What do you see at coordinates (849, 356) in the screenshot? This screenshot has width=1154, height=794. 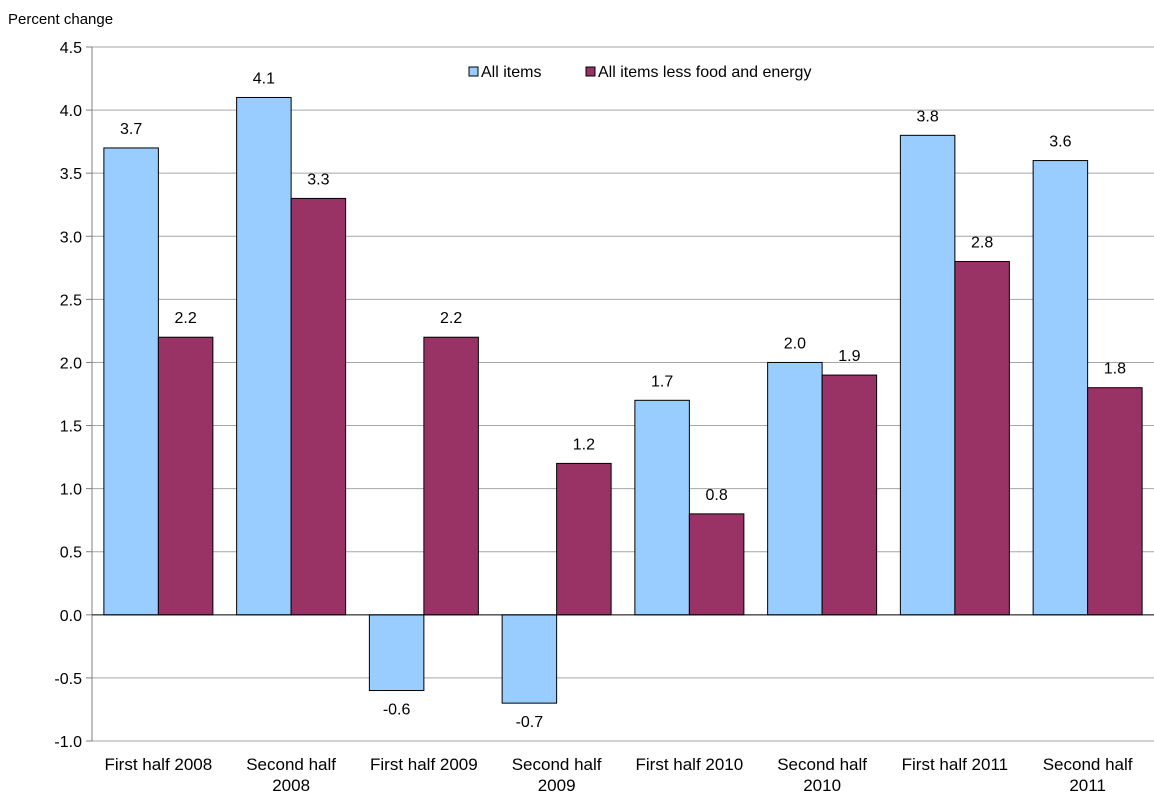 I see `data-label: 1.9` at bounding box center [849, 356].